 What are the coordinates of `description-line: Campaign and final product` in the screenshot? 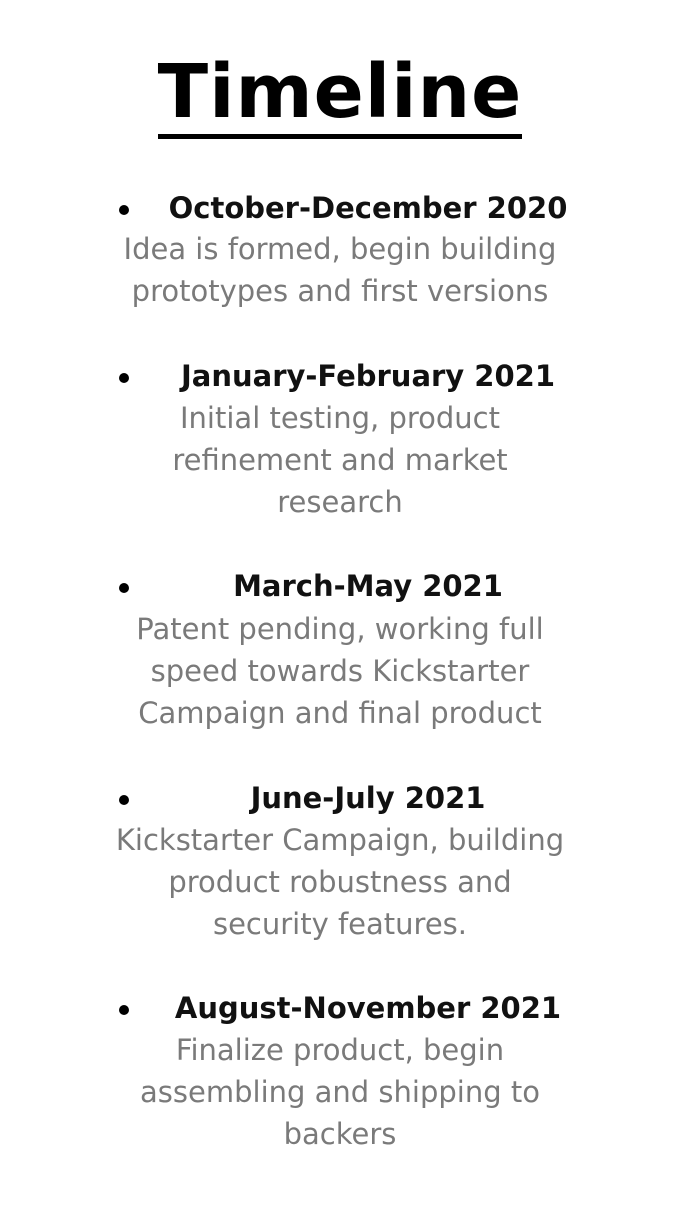 It's located at (340, 713).